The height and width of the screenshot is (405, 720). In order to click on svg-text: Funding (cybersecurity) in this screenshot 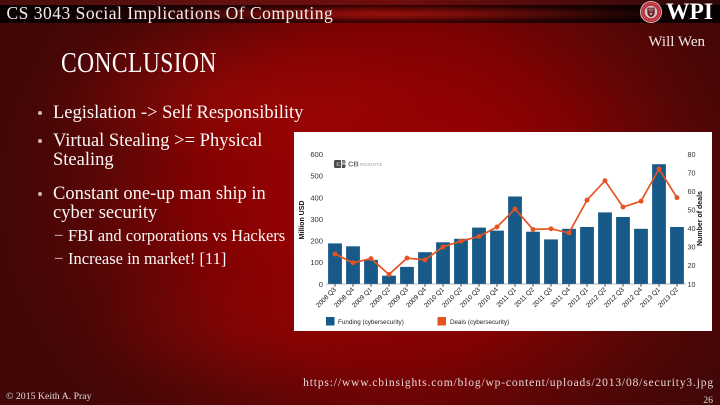, I will do `click(371, 322)`.